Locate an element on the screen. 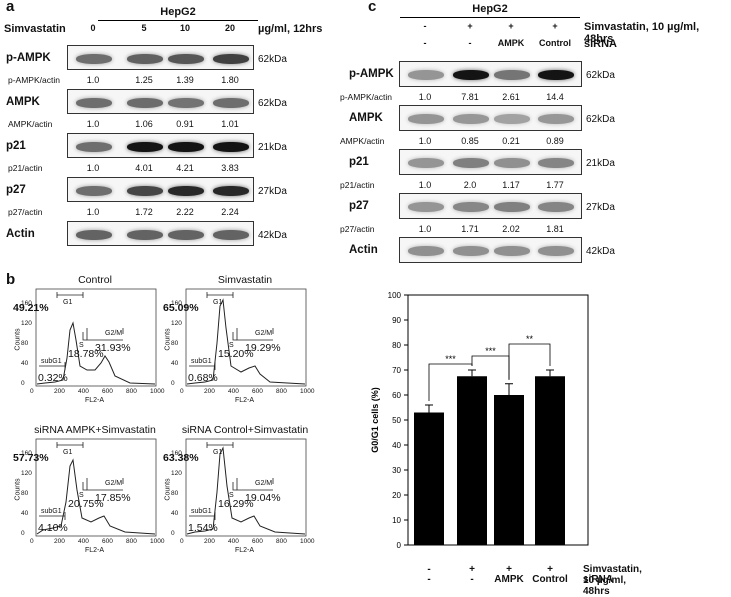  bar is located at coordinates (550, 460).